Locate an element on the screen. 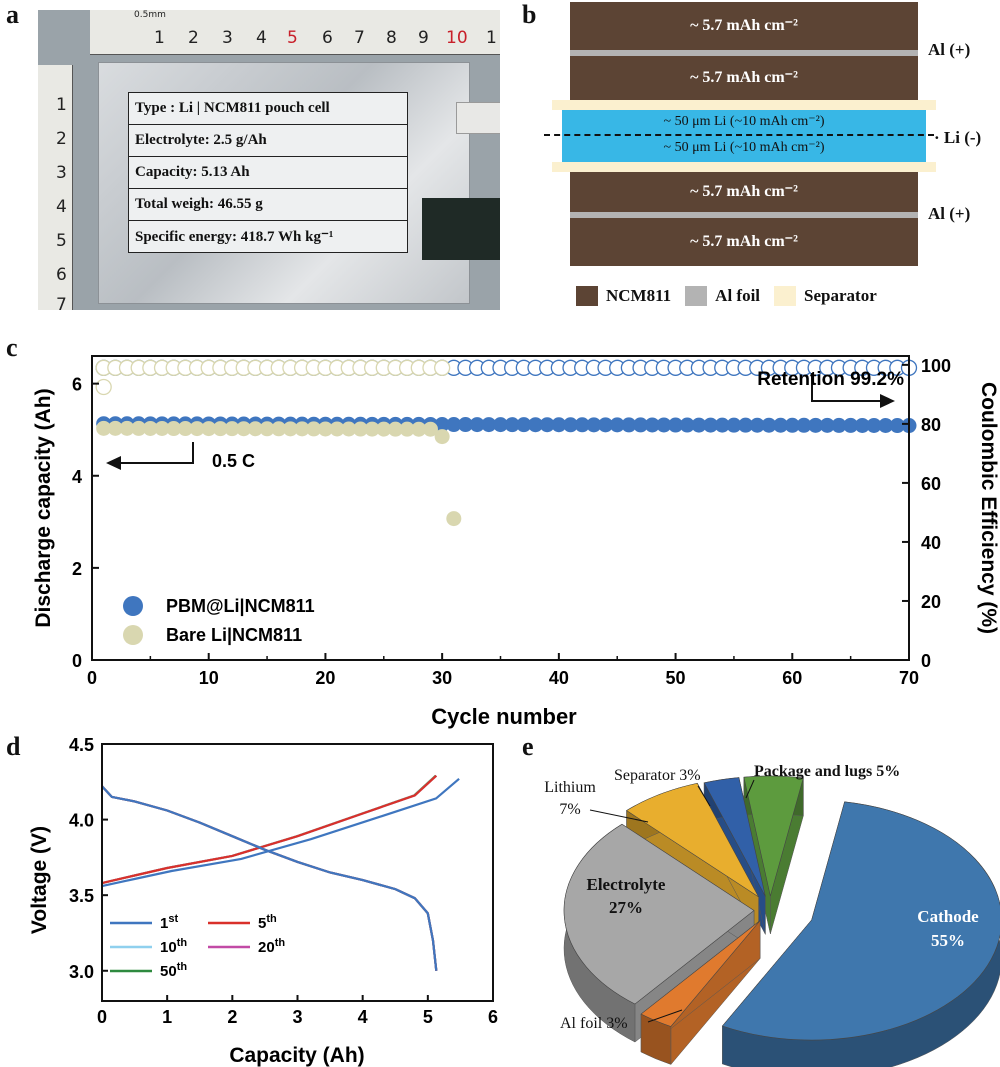 The width and height of the screenshot is (1000, 1067). discharge-curve is located at coordinates (269, 878).